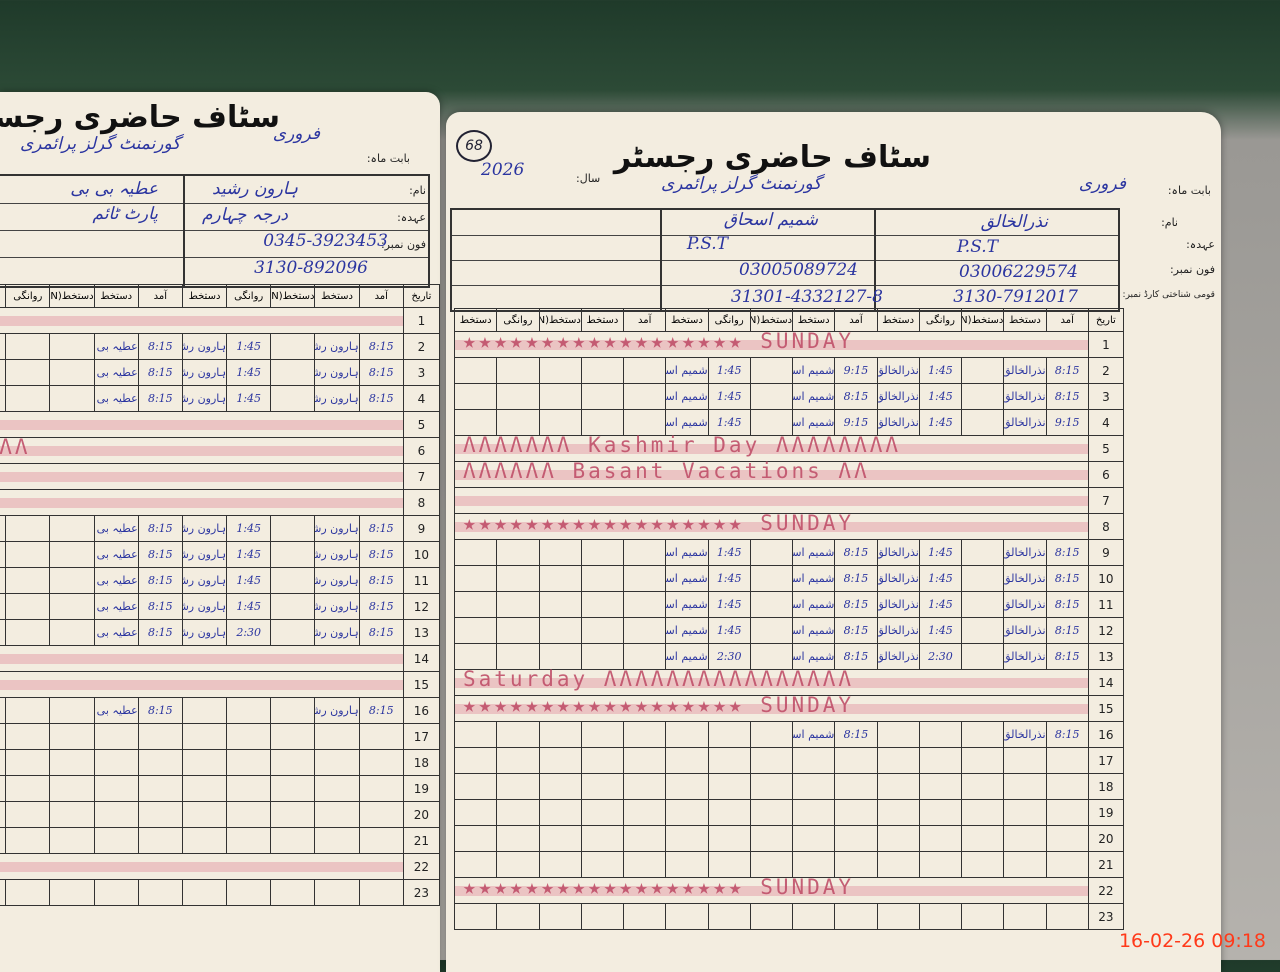 The width and height of the screenshot is (1280, 972). Describe the element at coordinates (411, 217) in the screenshot. I see `post-label: عہدہ:` at that location.